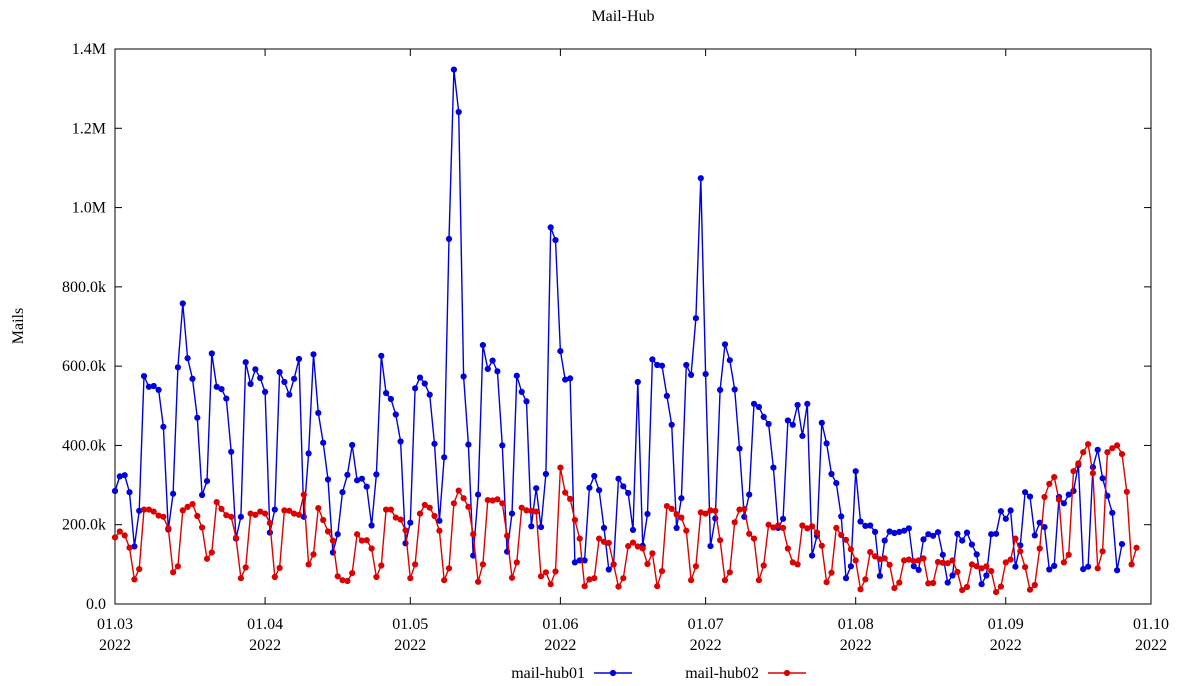  Describe the element at coordinates (548, 673) in the screenshot. I see `legend-label: mail-hub01` at that location.